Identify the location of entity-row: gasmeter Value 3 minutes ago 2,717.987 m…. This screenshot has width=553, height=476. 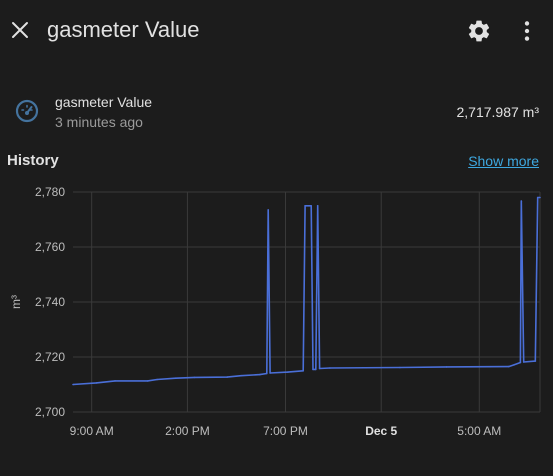
(276, 112).